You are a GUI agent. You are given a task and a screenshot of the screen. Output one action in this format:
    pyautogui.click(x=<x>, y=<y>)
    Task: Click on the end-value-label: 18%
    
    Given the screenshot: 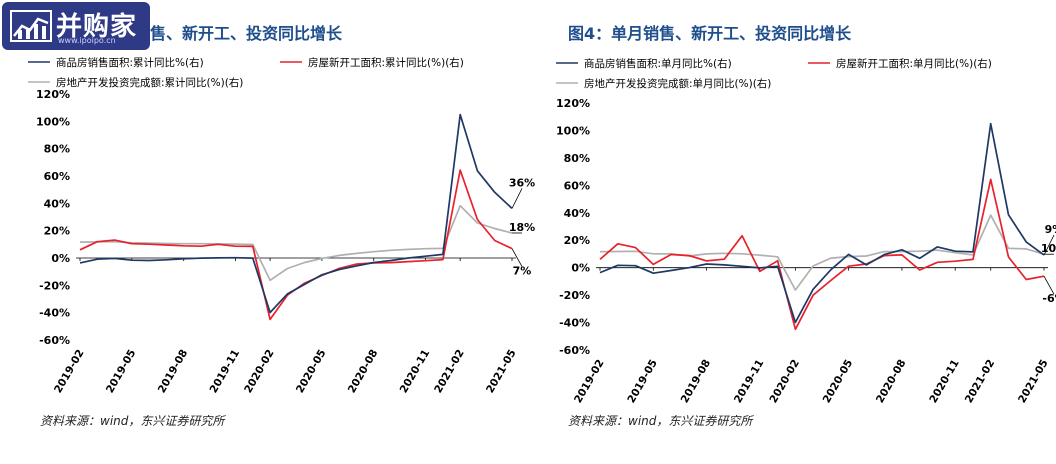 What is the action you would take?
    pyautogui.click(x=522, y=227)
    